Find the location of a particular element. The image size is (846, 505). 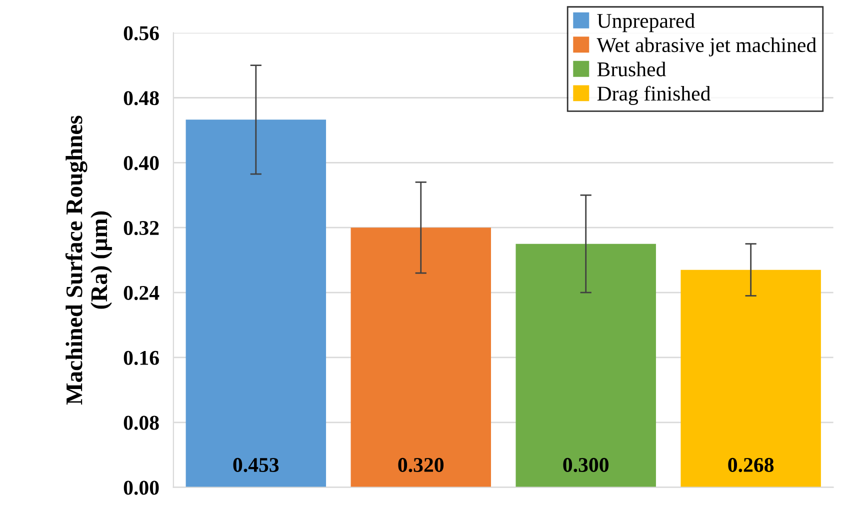

data-label: 0.320 is located at coordinates (421, 465).